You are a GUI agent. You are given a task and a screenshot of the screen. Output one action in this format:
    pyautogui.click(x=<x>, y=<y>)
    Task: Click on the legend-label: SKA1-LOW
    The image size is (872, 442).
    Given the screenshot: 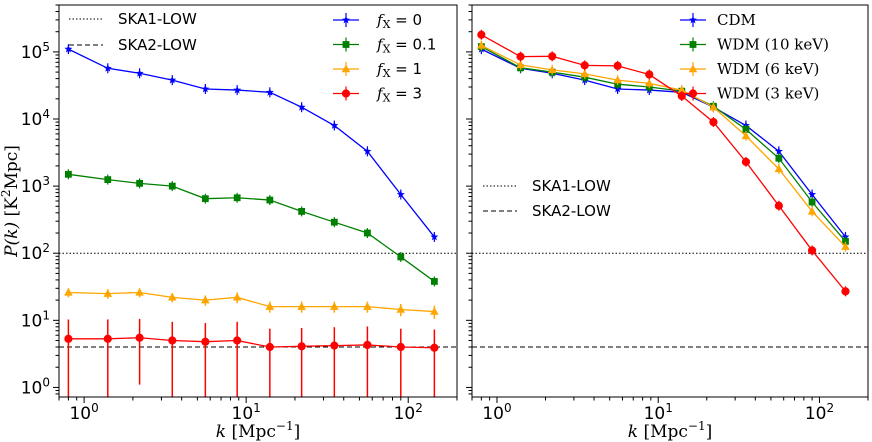 What is the action you would take?
    pyautogui.click(x=571, y=186)
    